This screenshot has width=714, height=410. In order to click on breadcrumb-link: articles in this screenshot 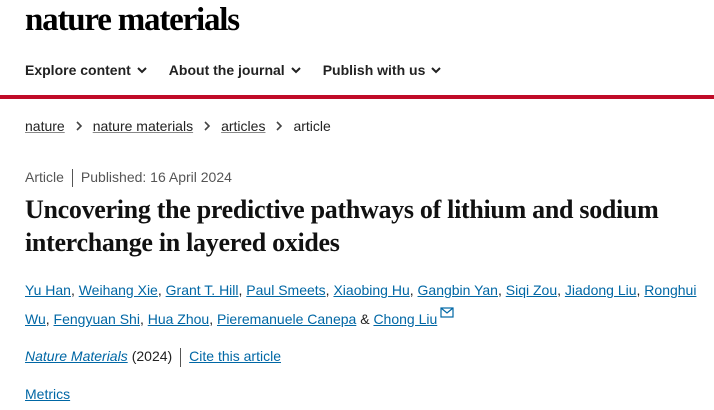, I will do `click(243, 126)`.